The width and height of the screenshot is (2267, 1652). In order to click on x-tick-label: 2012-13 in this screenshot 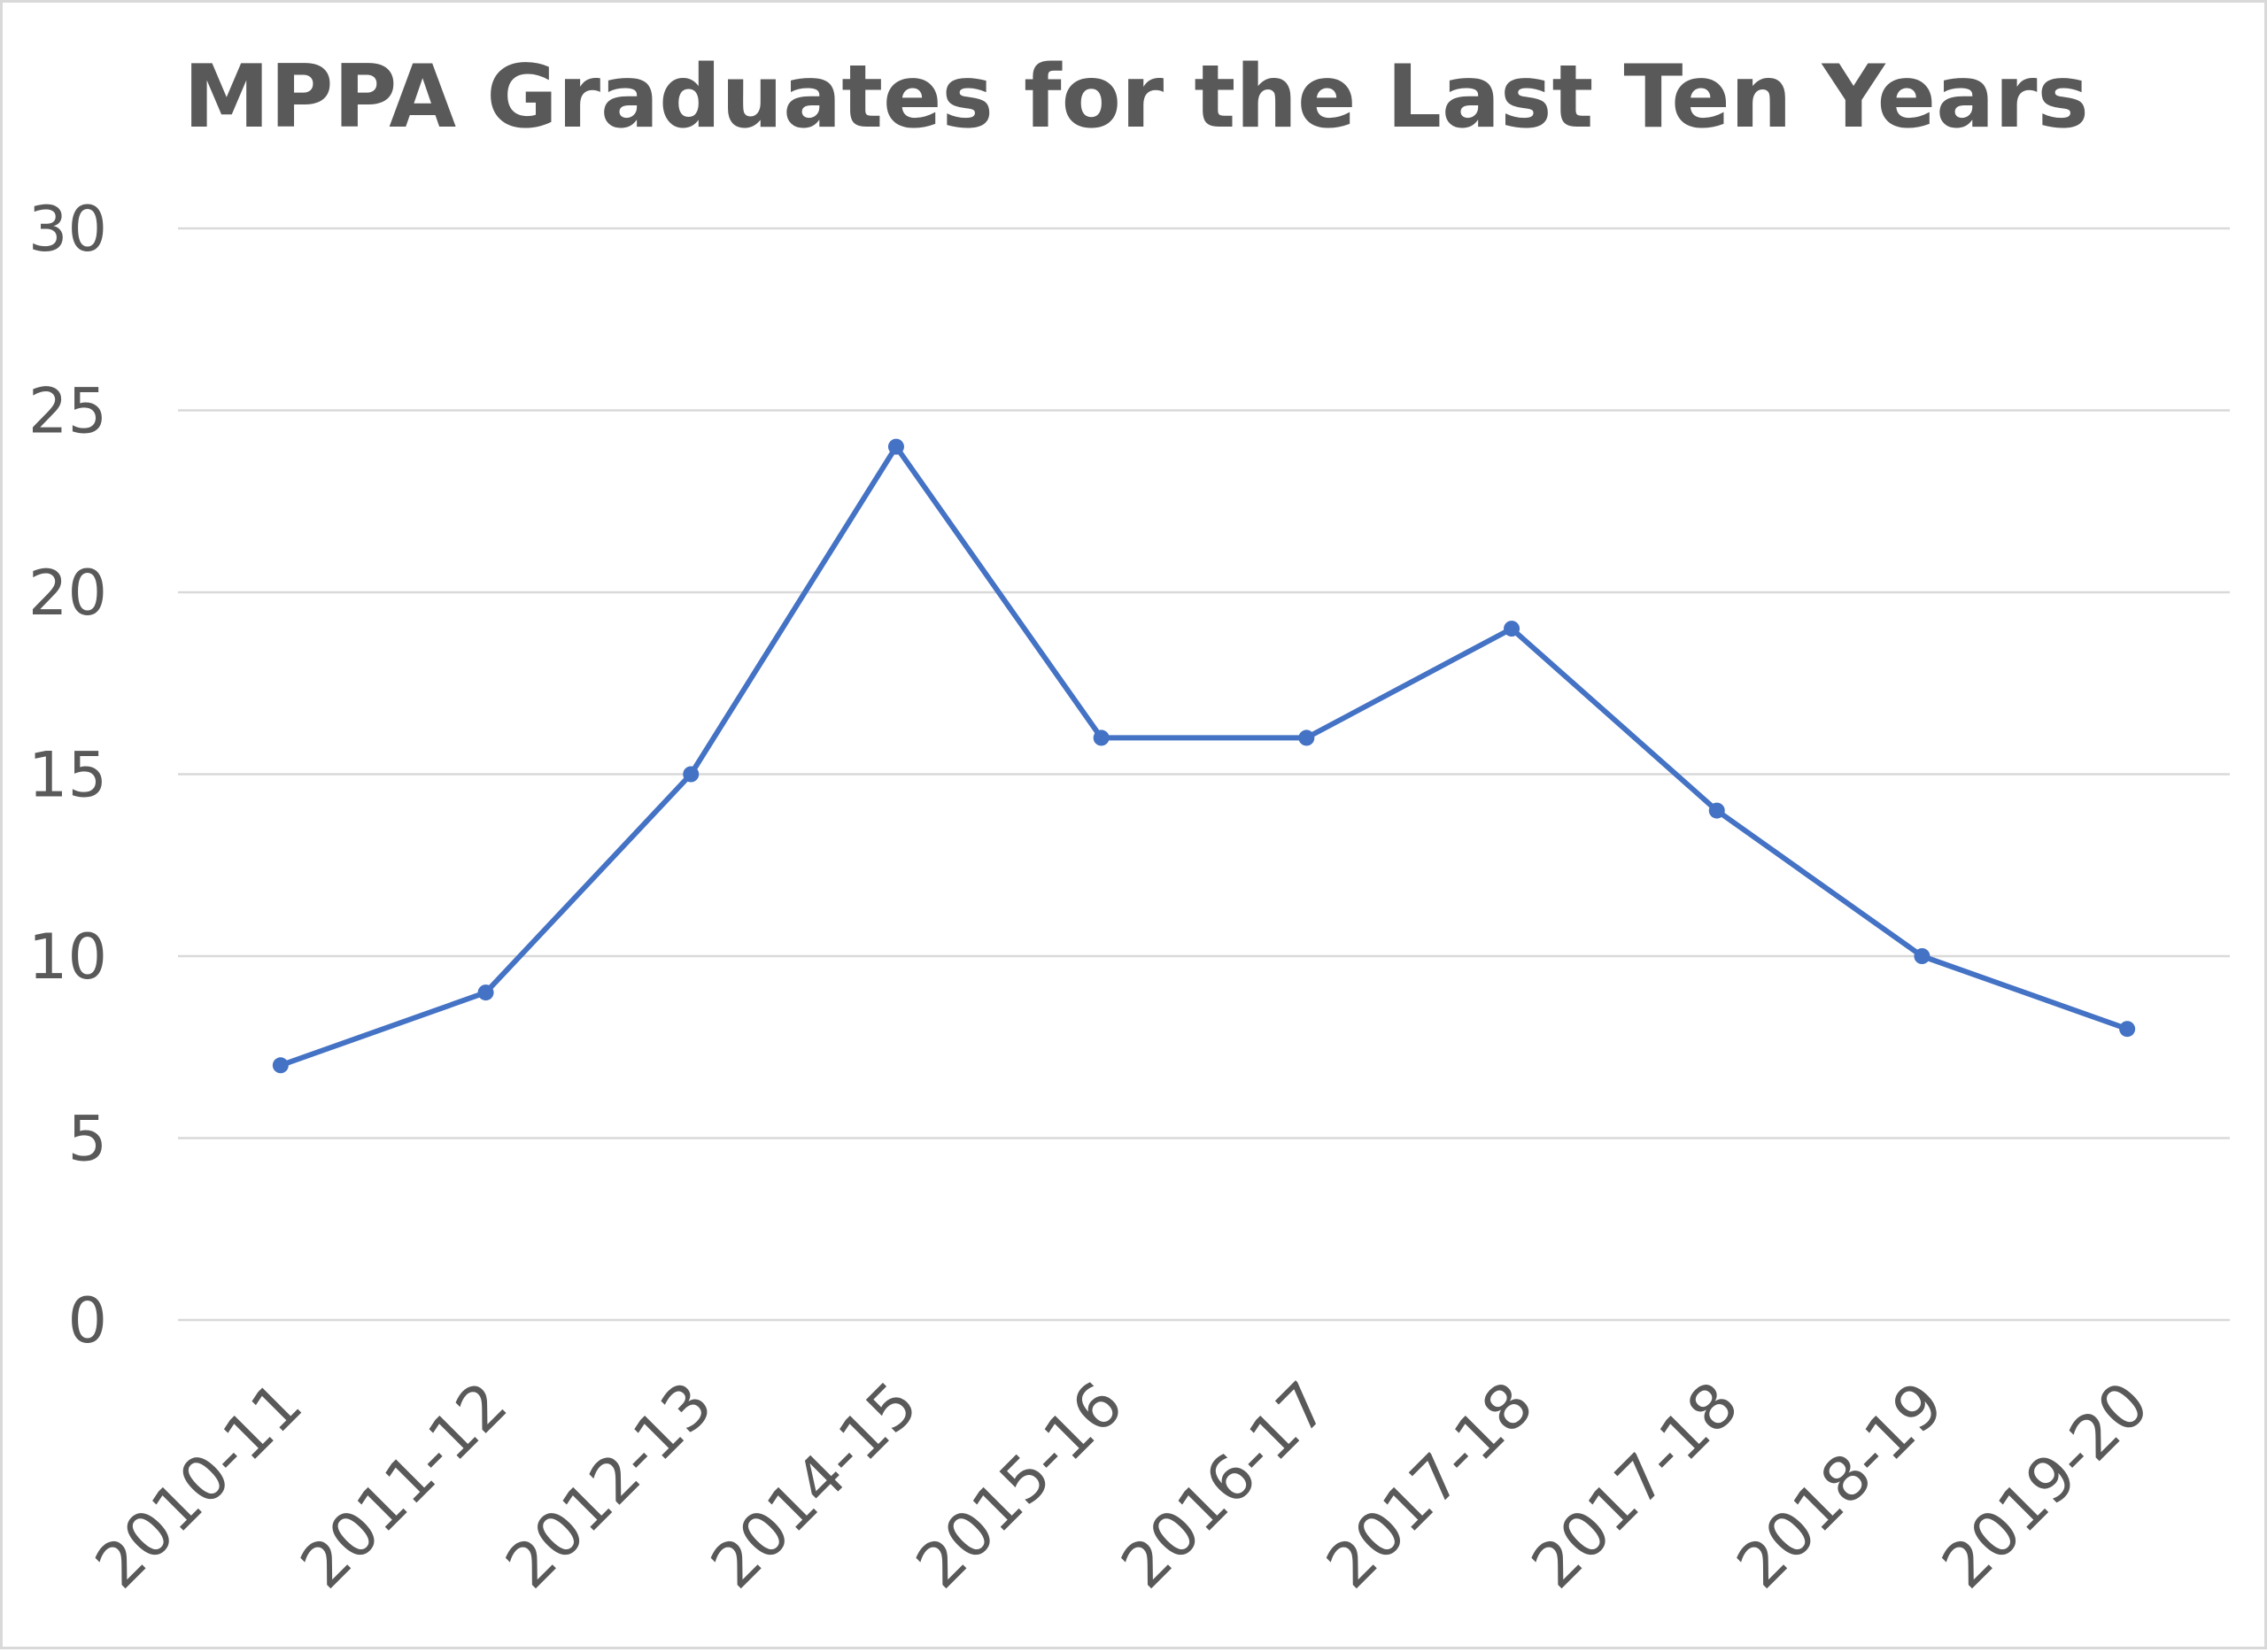, I will do `click(608, 1485)`.